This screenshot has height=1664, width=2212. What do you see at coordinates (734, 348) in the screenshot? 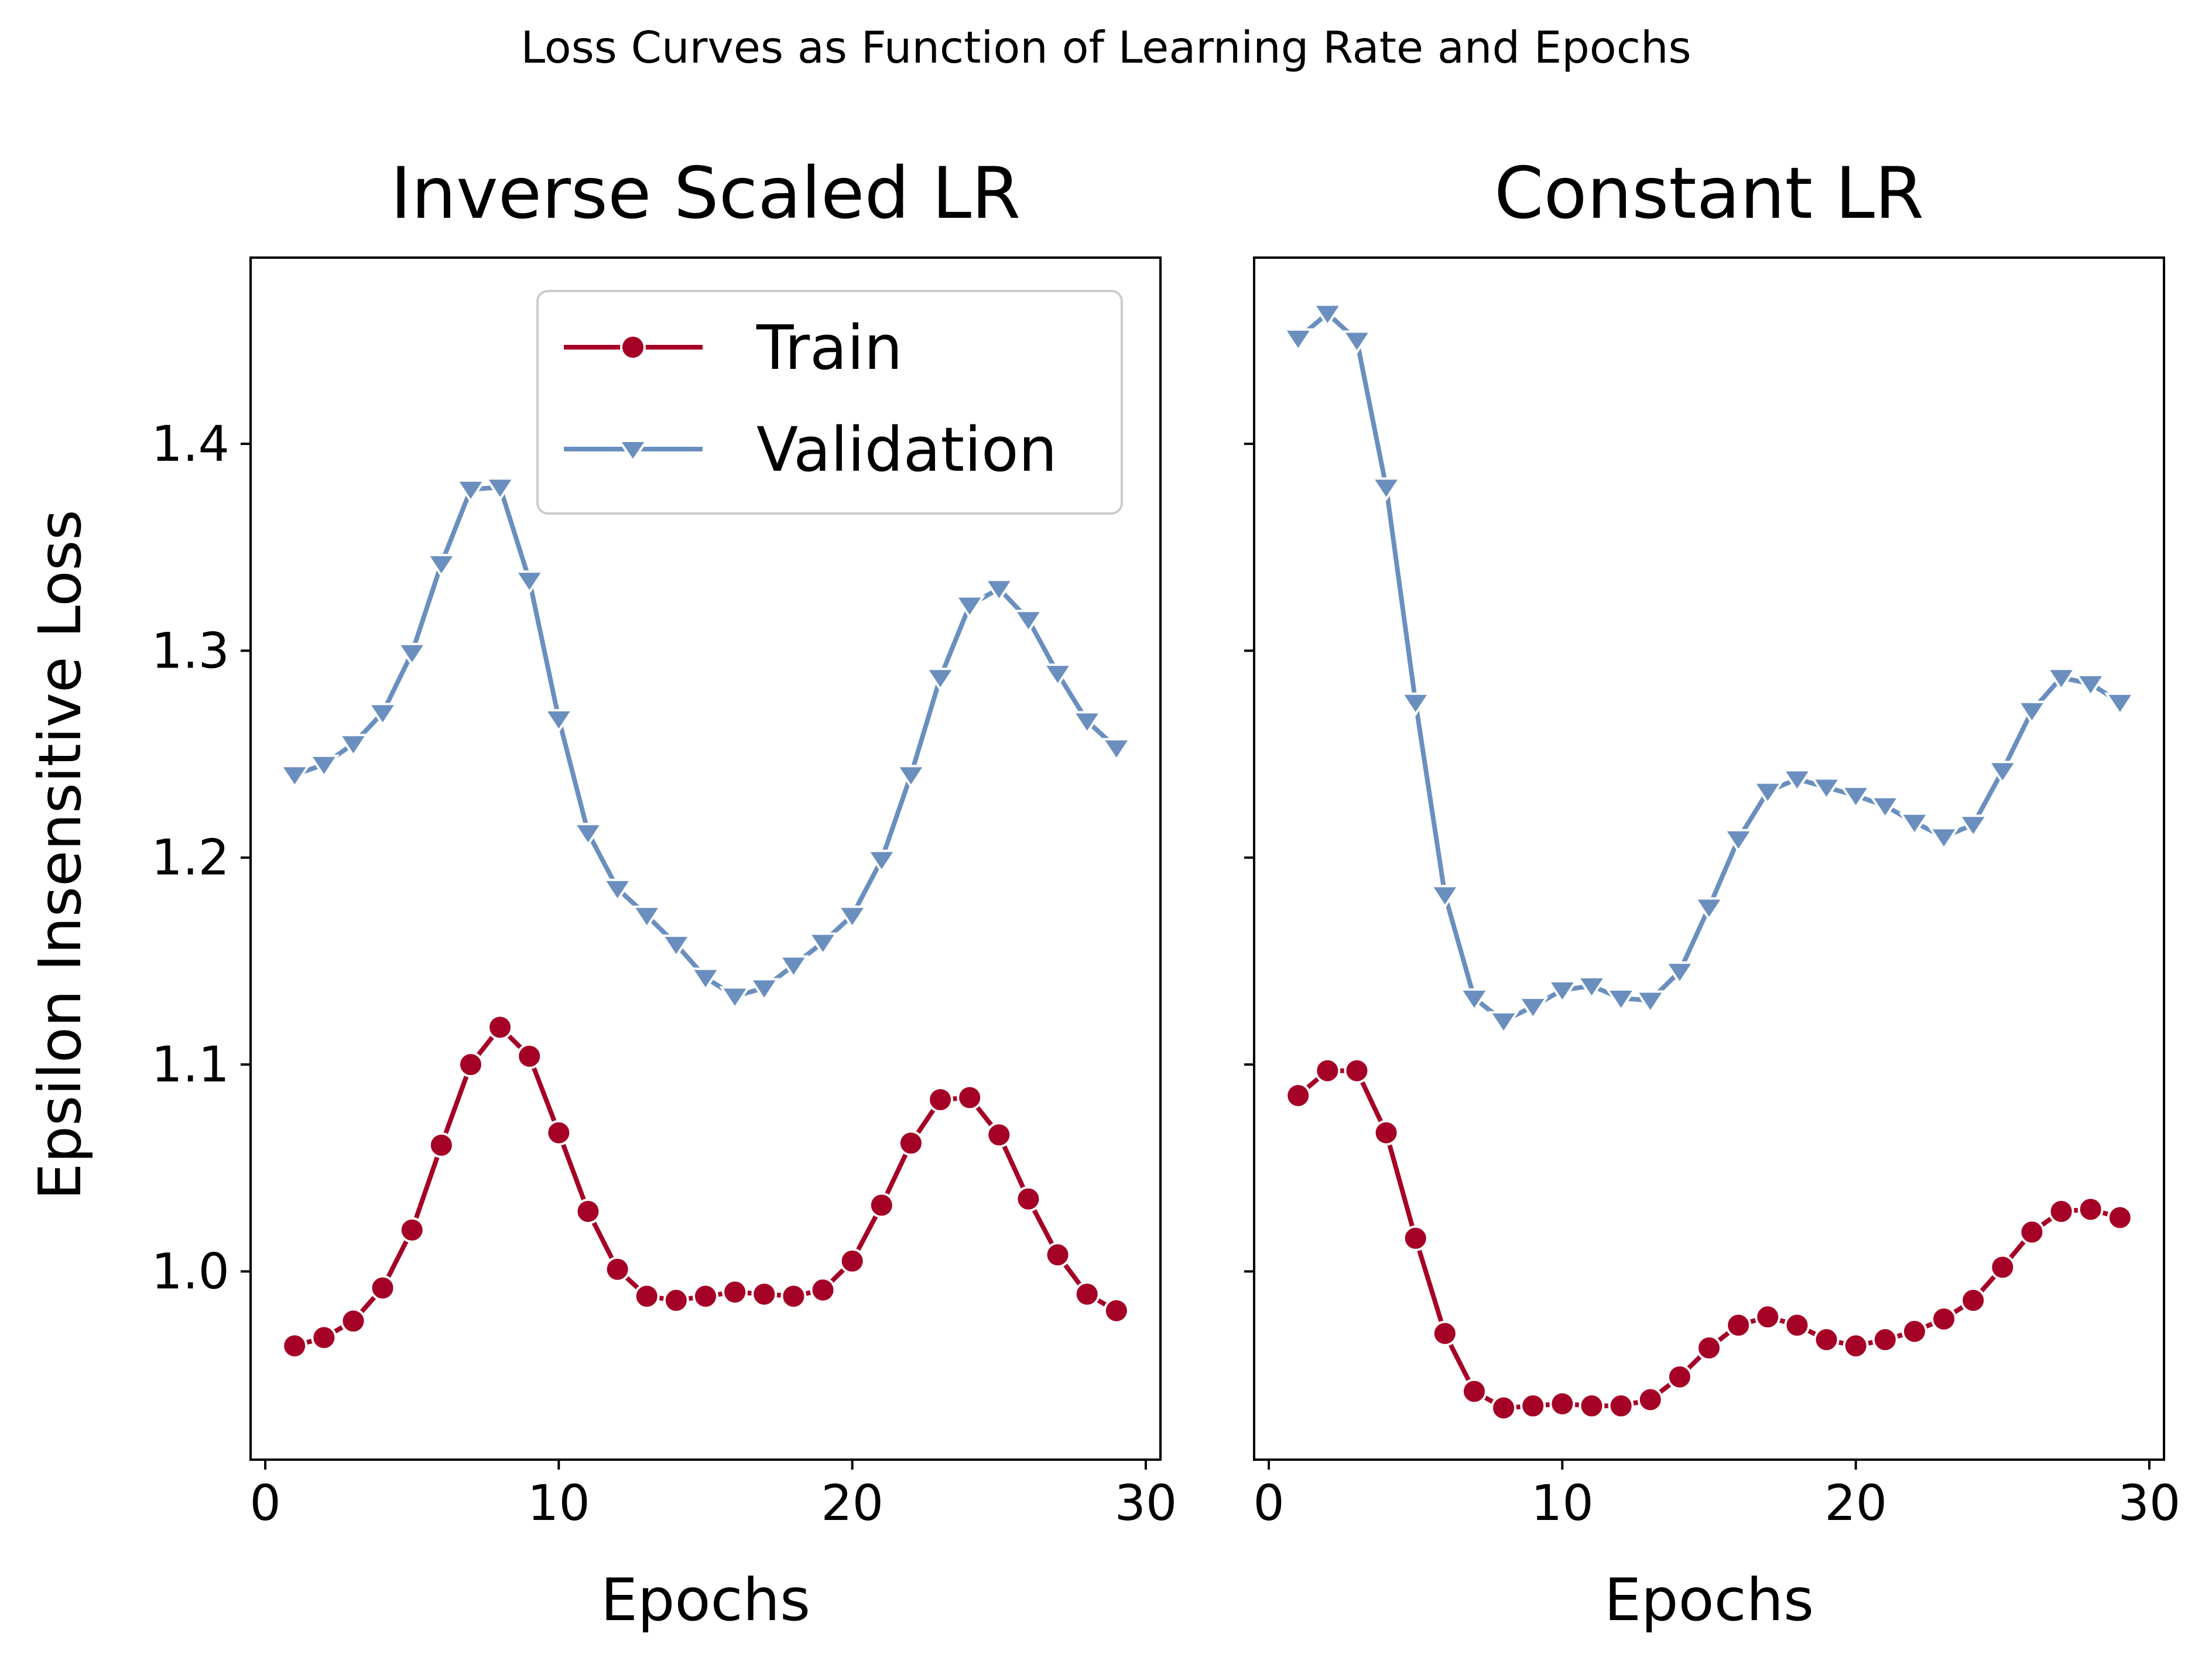
I see `legend-entry-train: Train` at bounding box center [734, 348].